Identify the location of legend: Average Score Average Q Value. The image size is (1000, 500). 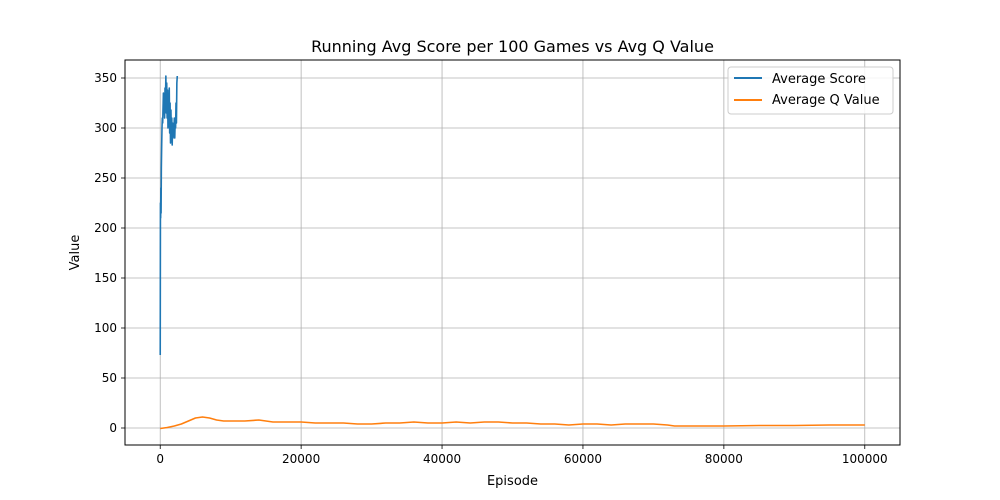
(810, 90).